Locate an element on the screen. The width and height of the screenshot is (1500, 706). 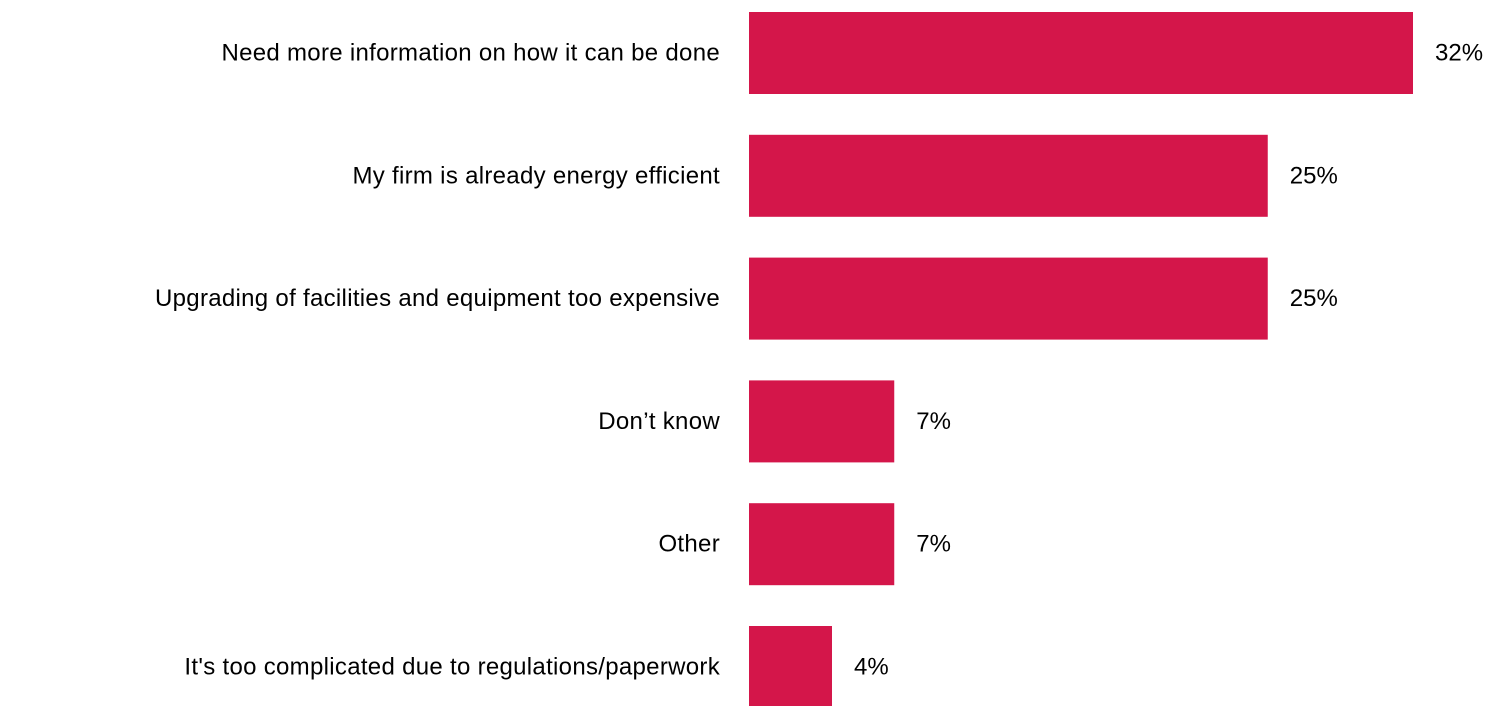
category-label-3: Don’t know is located at coordinates (659, 421).